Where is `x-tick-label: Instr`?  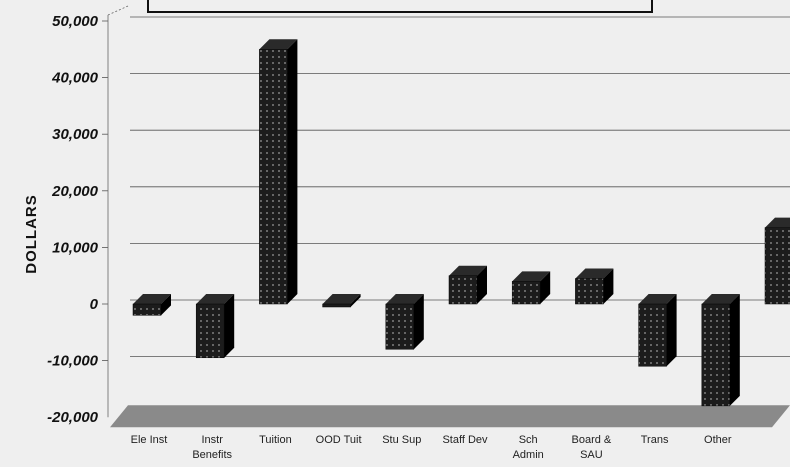 x-tick-label: Instr is located at coordinates (212, 440).